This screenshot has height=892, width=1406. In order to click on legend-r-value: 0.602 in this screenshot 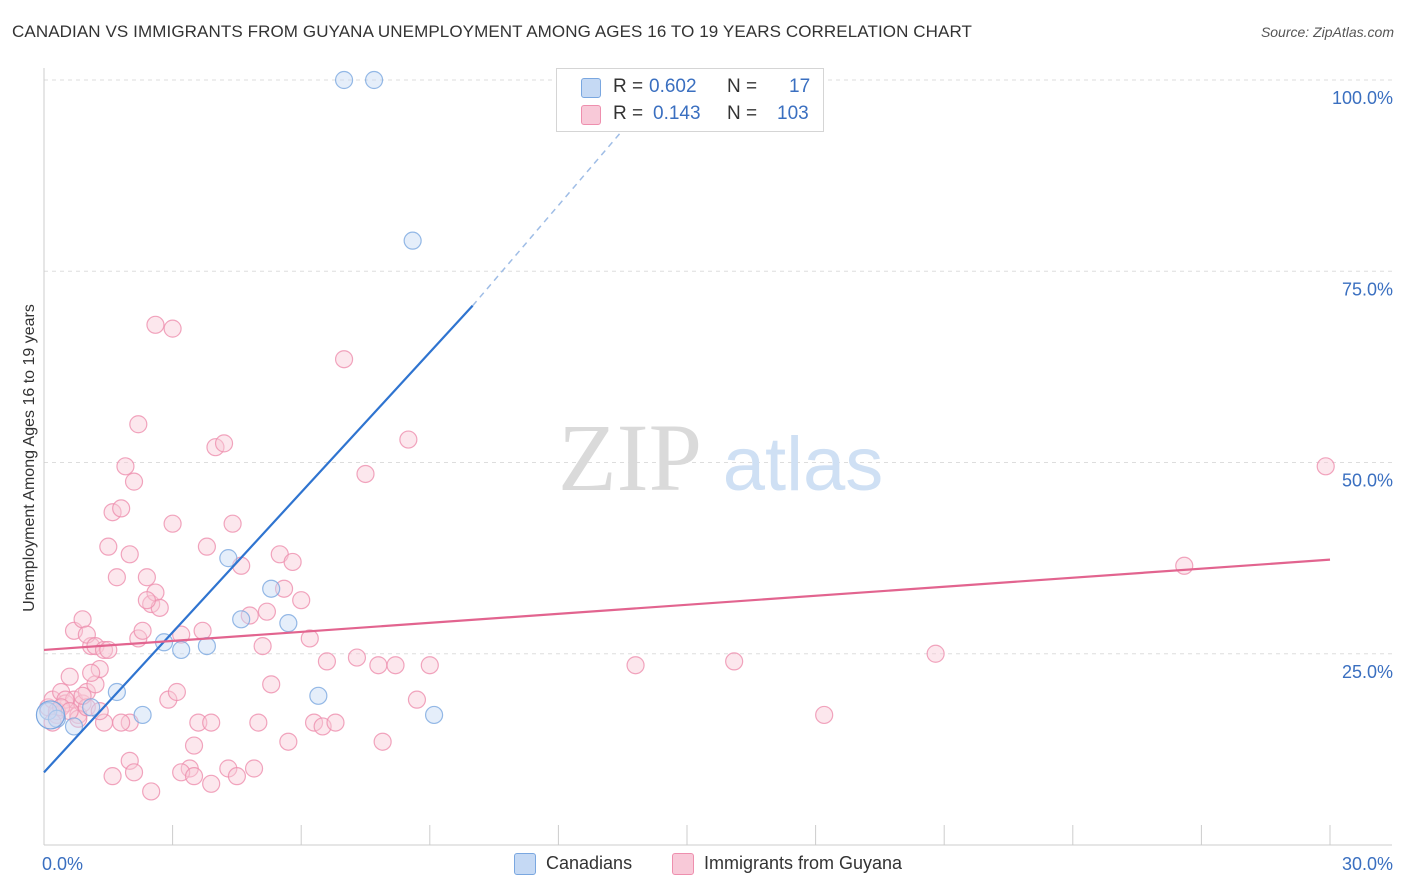, I will do `click(673, 86)`.